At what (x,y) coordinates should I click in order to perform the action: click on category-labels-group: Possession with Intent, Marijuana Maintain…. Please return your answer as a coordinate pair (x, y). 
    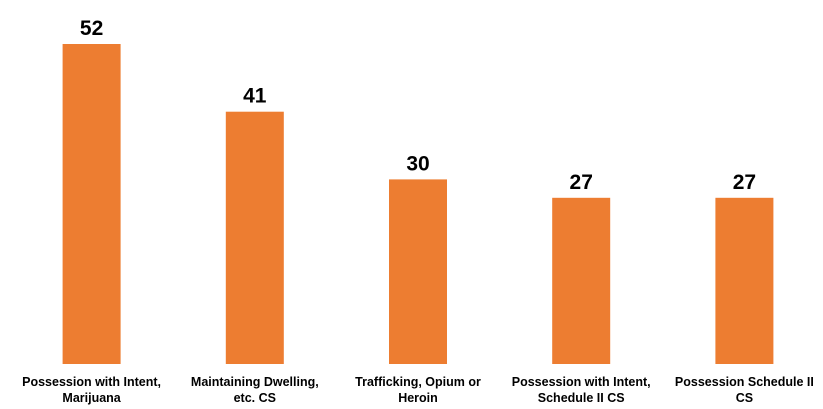
    Looking at the image, I should click on (418, 390).